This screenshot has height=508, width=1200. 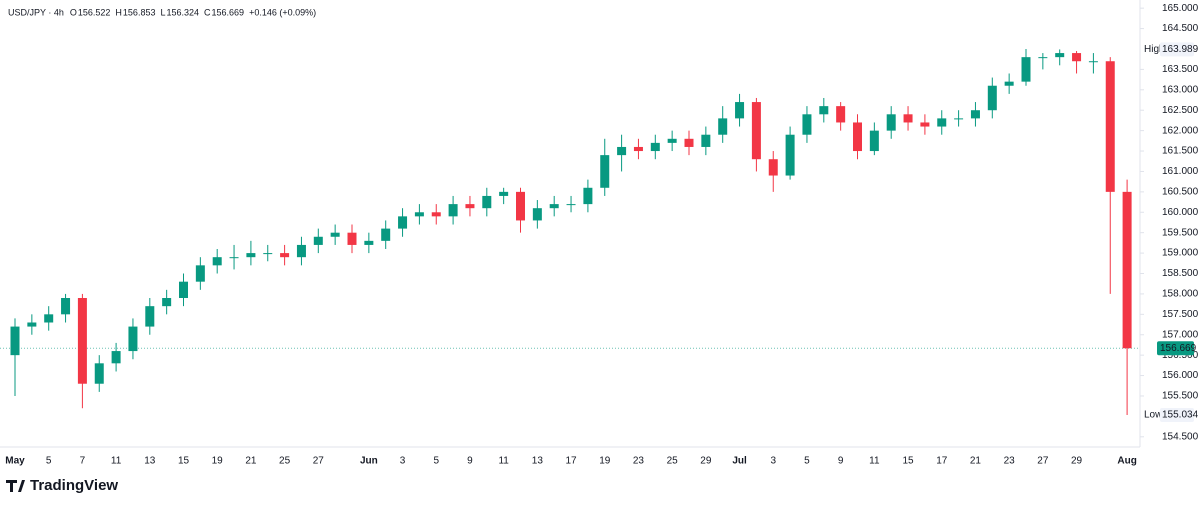 I want to click on ohlc-value: 156.324, so click(x=182, y=12).